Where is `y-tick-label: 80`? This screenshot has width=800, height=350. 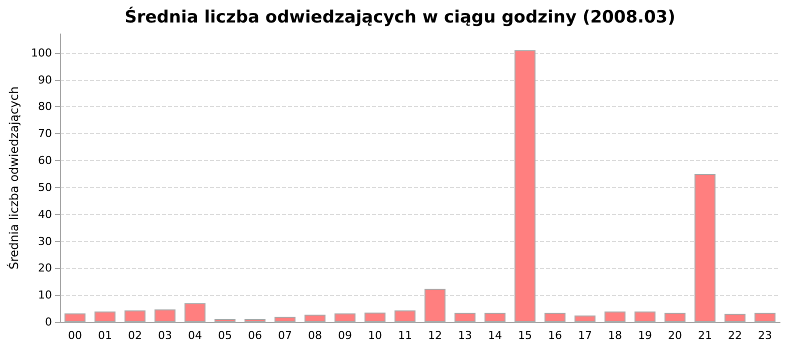
y-tick-label: 80 is located at coordinates (45, 107).